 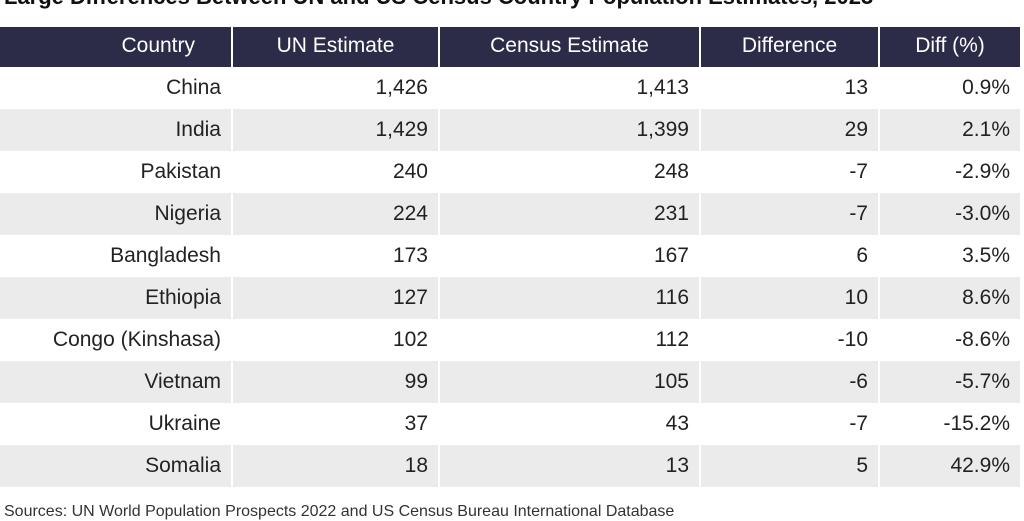 What do you see at coordinates (336, 340) in the screenshot?
I see `table-cell: 102` at bounding box center [336, 340].